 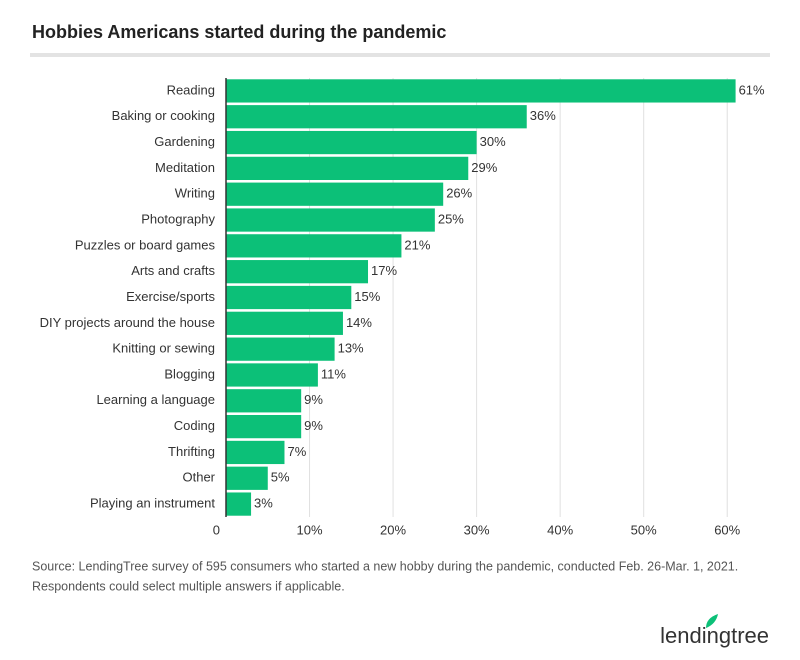 I want to click on y-tick-label: Reading, so click(x=191, y=89).